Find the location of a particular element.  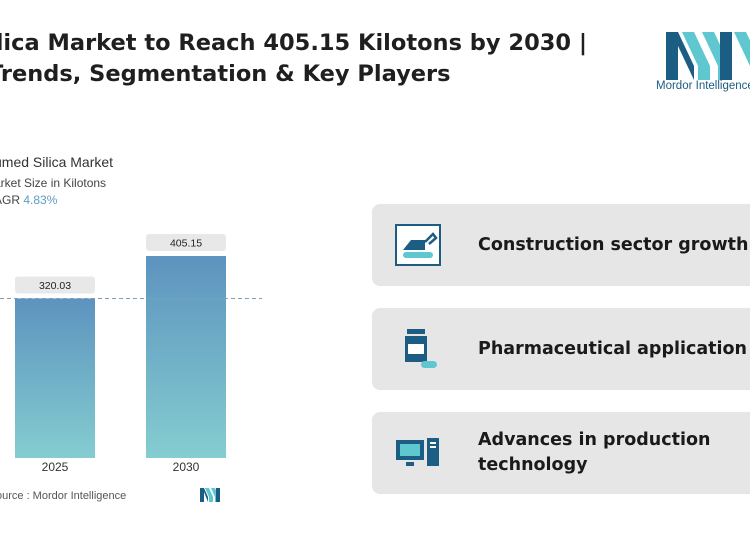

source-note: ource : Mordor Intelligence is located at coordinates (63, 496).